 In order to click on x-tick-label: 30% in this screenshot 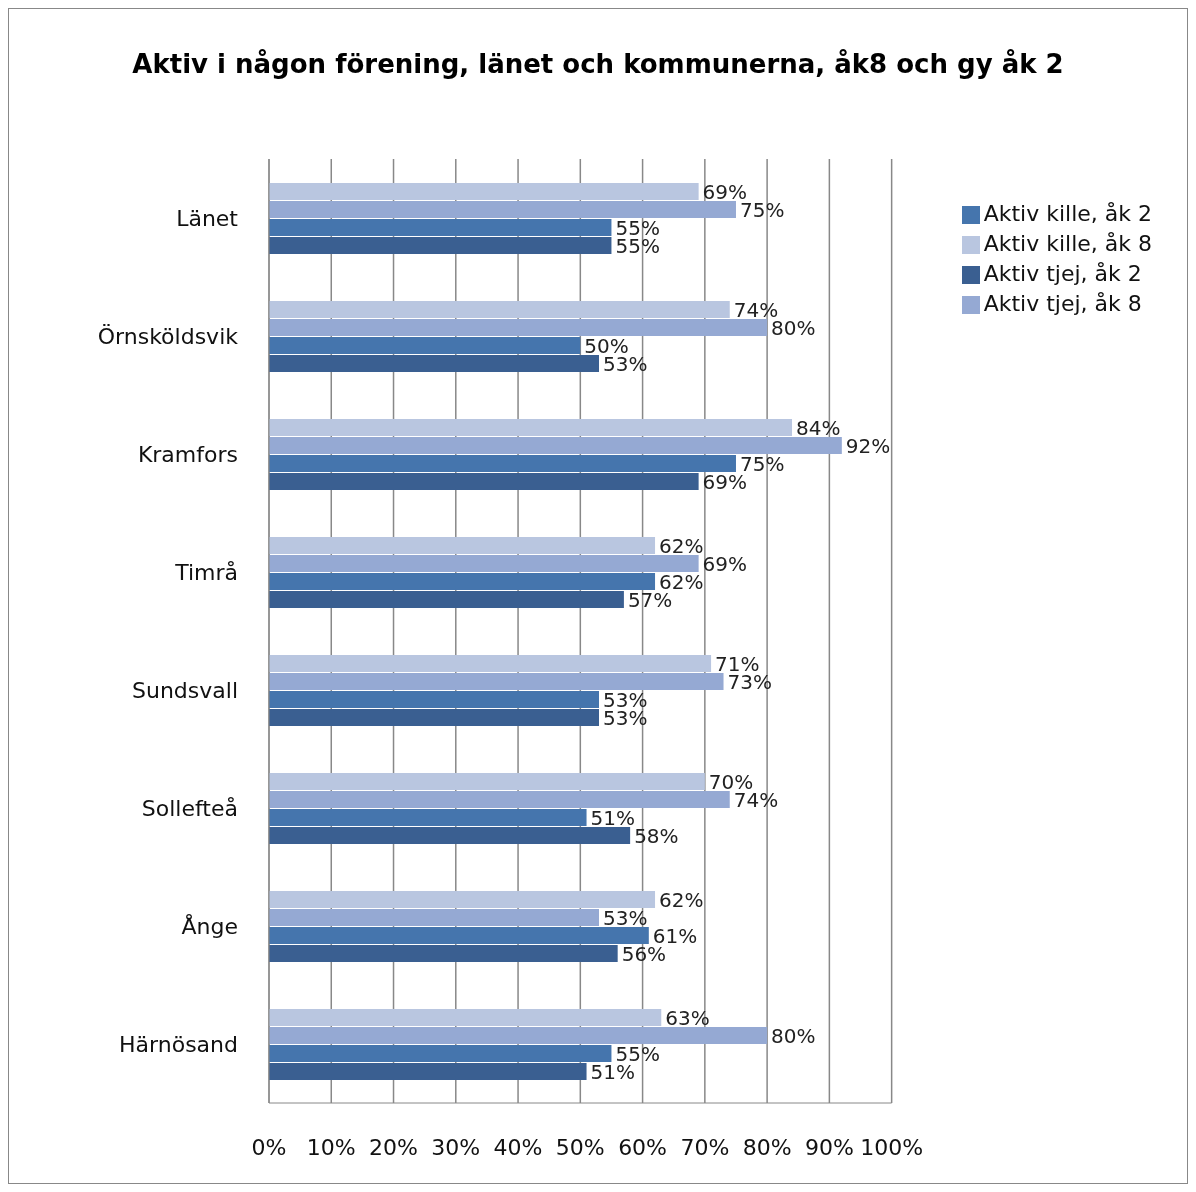, I will do `click(456, 1147)`.